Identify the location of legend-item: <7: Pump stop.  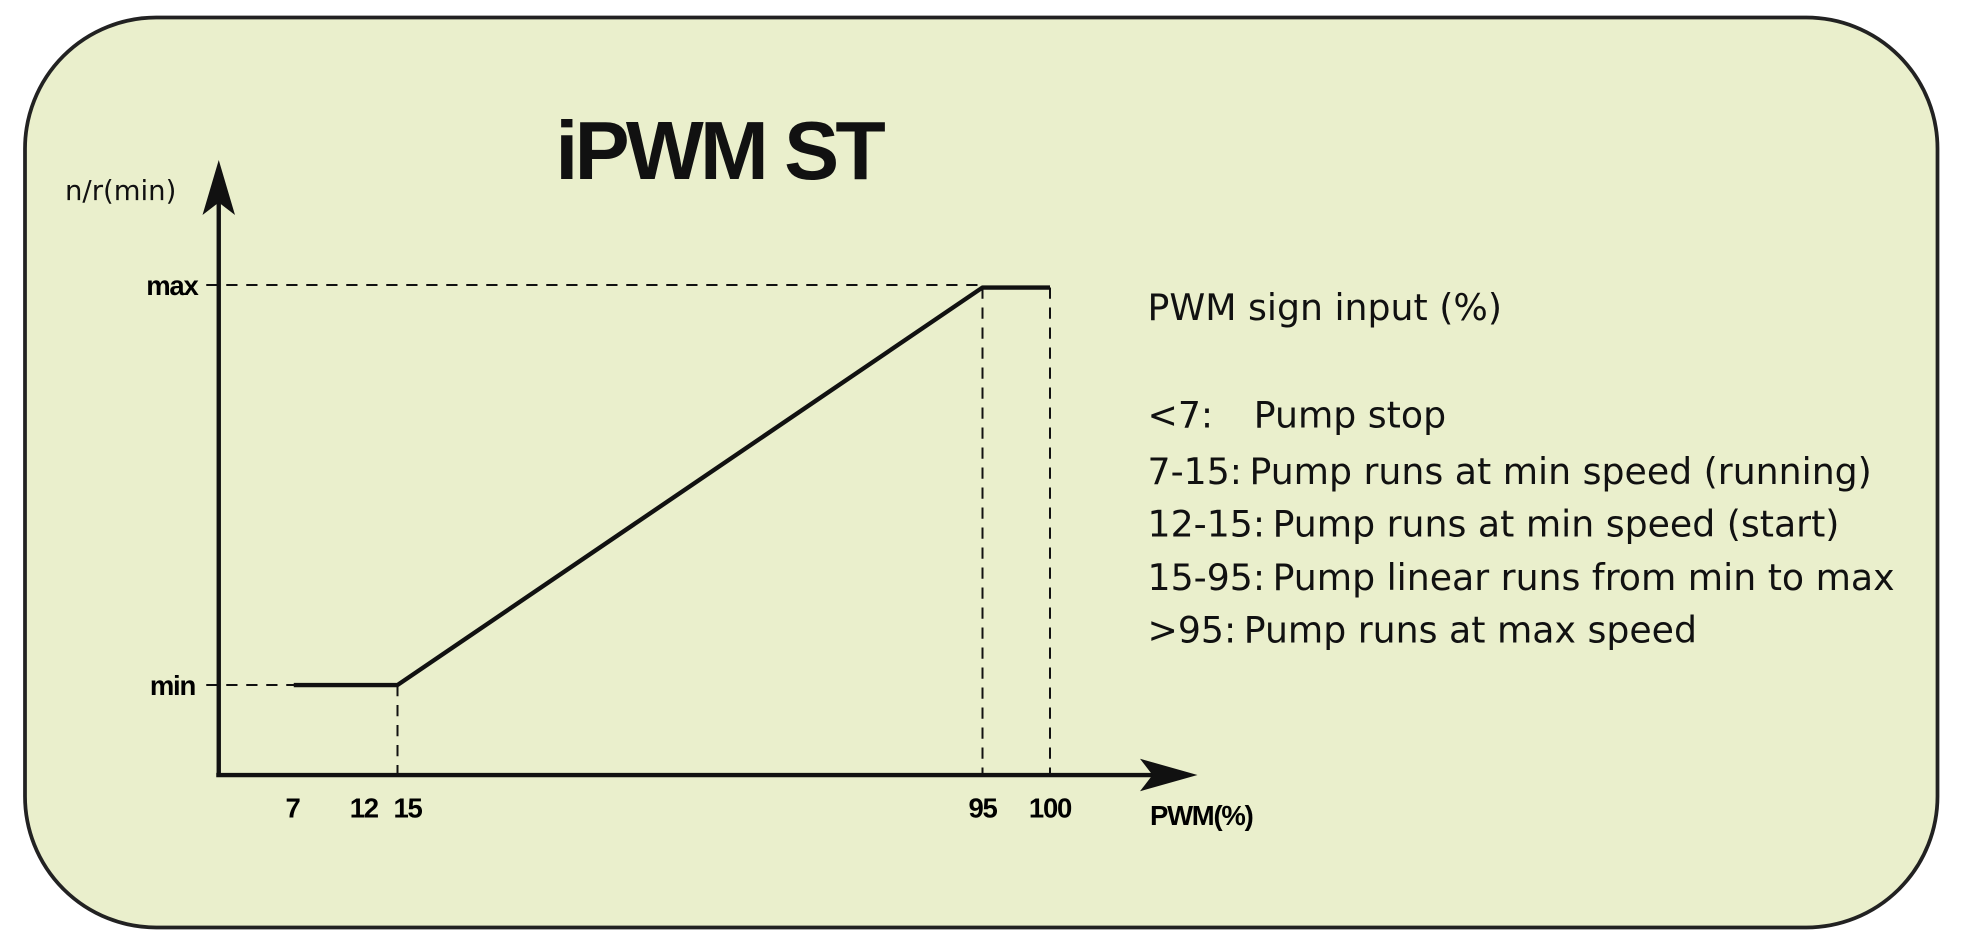
(1297, 415).